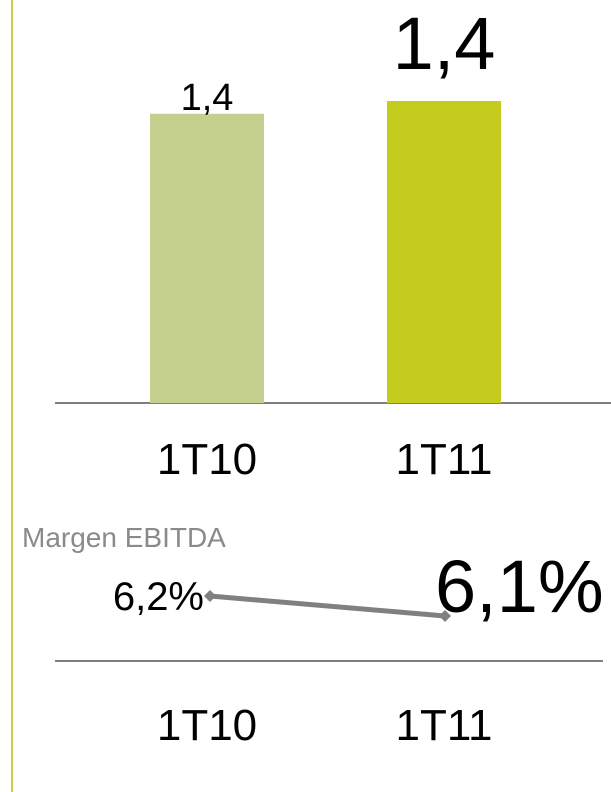 This screenshot has height=792, width=611. I want to click on value-label: 6,2%, so click(158, 597).